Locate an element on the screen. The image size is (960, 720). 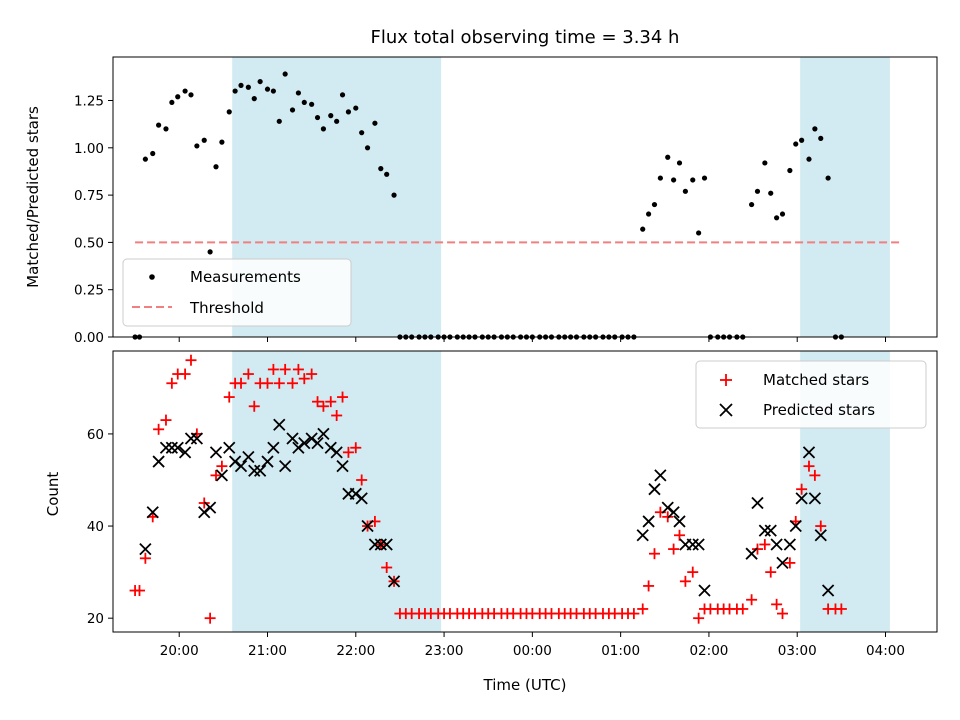
top-y-ticks: 0.00 0.25 0.50 0.75 1.00 1.25 is located at coordinates (93, 220).